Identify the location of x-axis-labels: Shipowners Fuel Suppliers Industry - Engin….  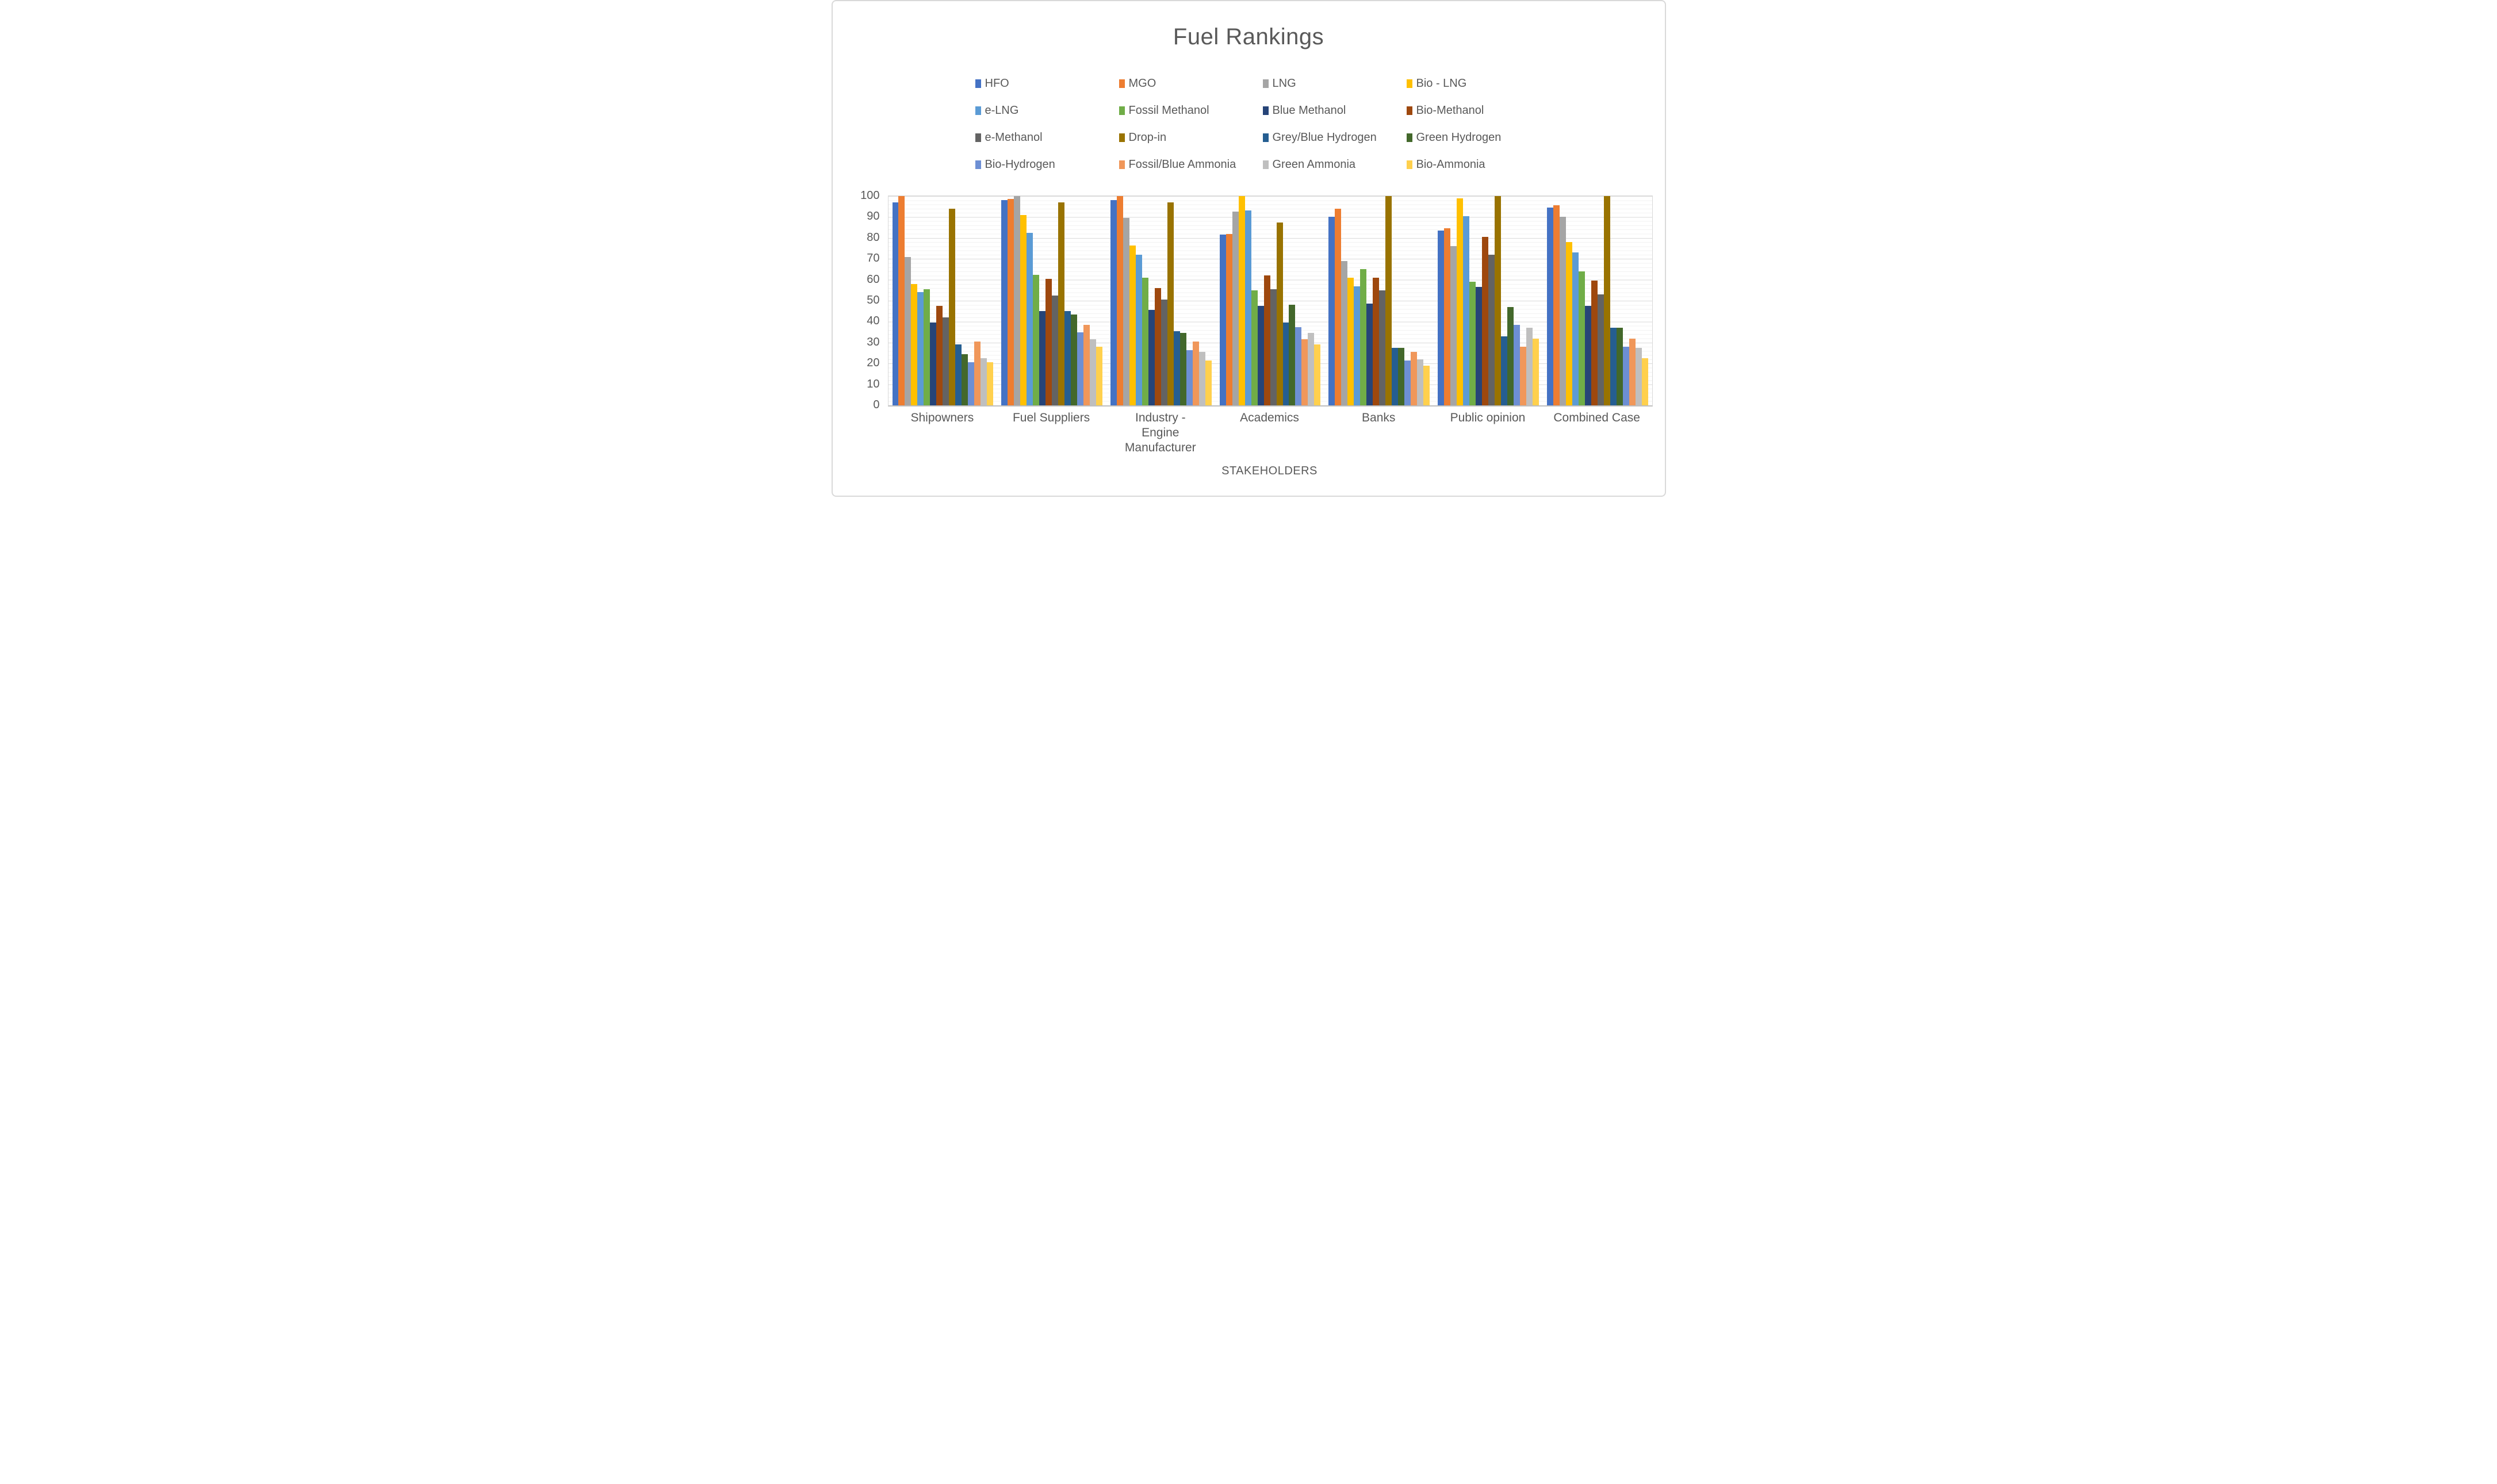
(1270, 433).